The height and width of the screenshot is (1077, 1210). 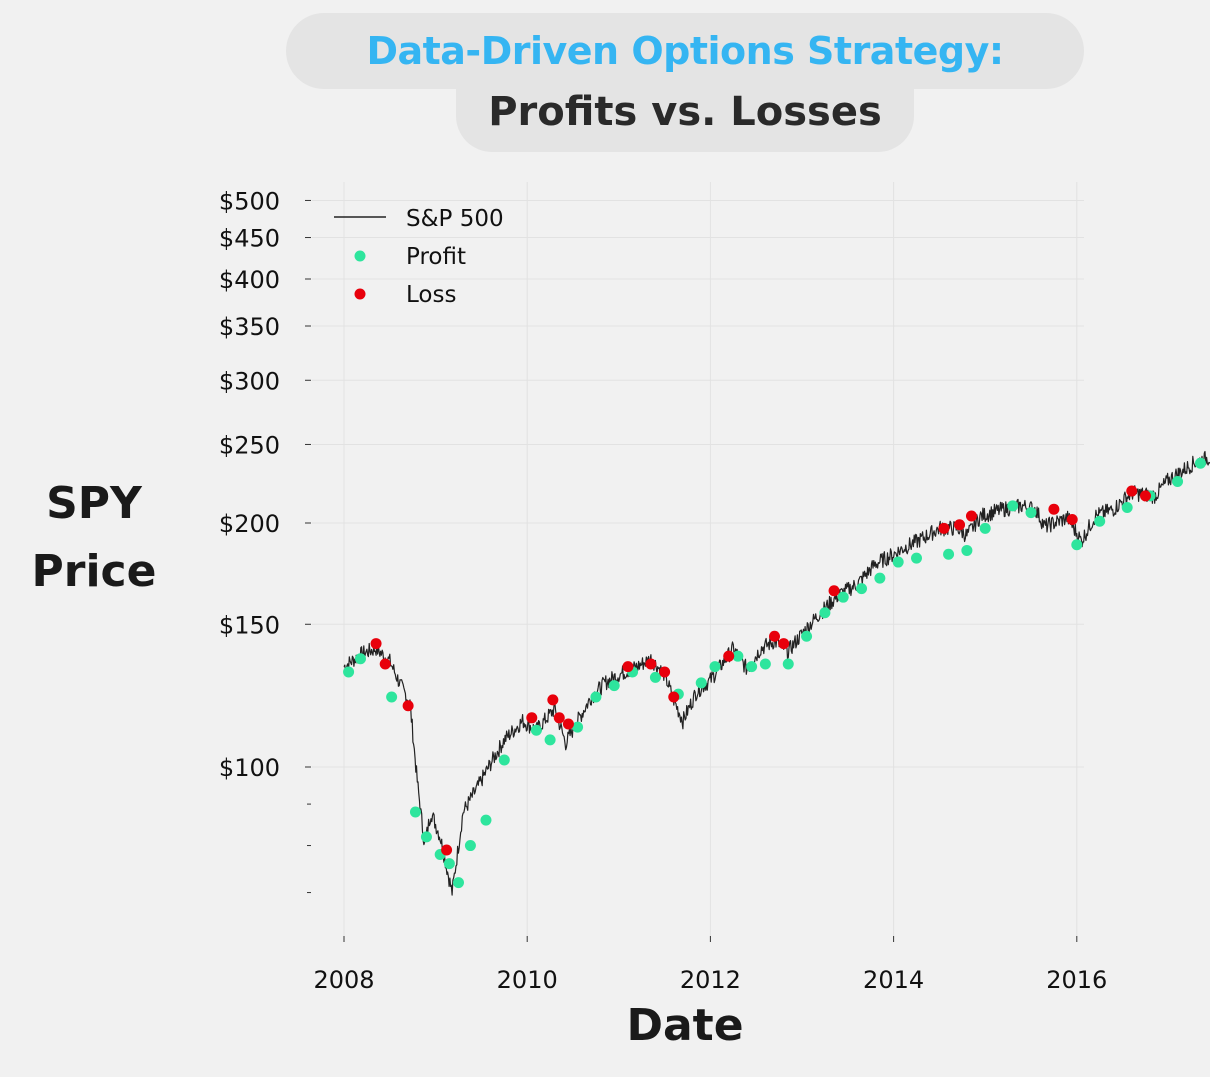 I want to click on x-tick-label: 2010, so click(x=527, y=980).